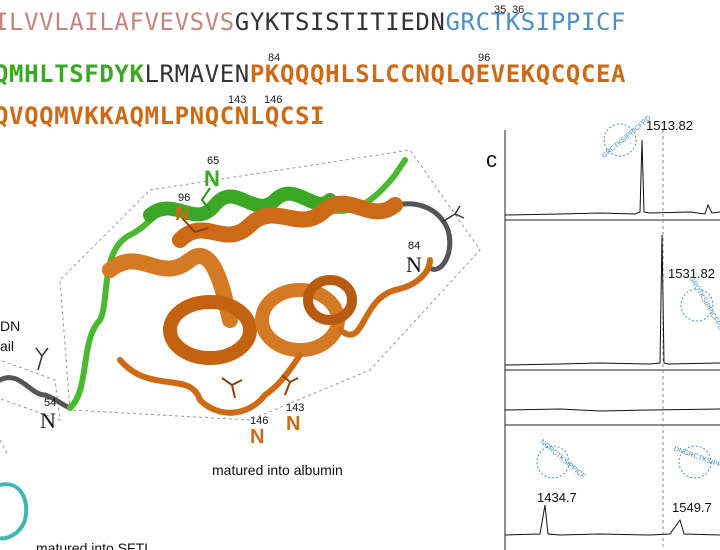 This screenshot has height=550, width=720. I want to click on side-chain-grey, so click(42, 359).